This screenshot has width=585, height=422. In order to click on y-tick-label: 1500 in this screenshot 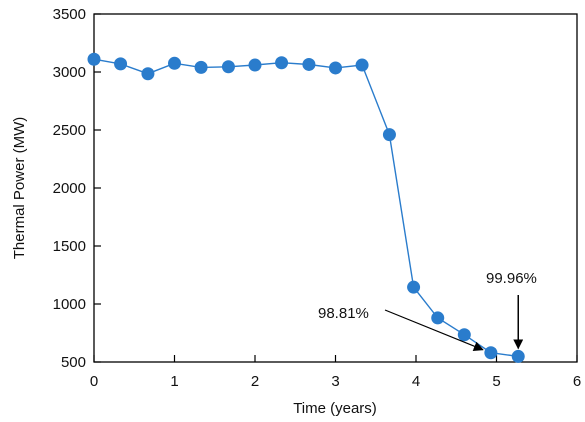, I will do `click(69, 246)`.